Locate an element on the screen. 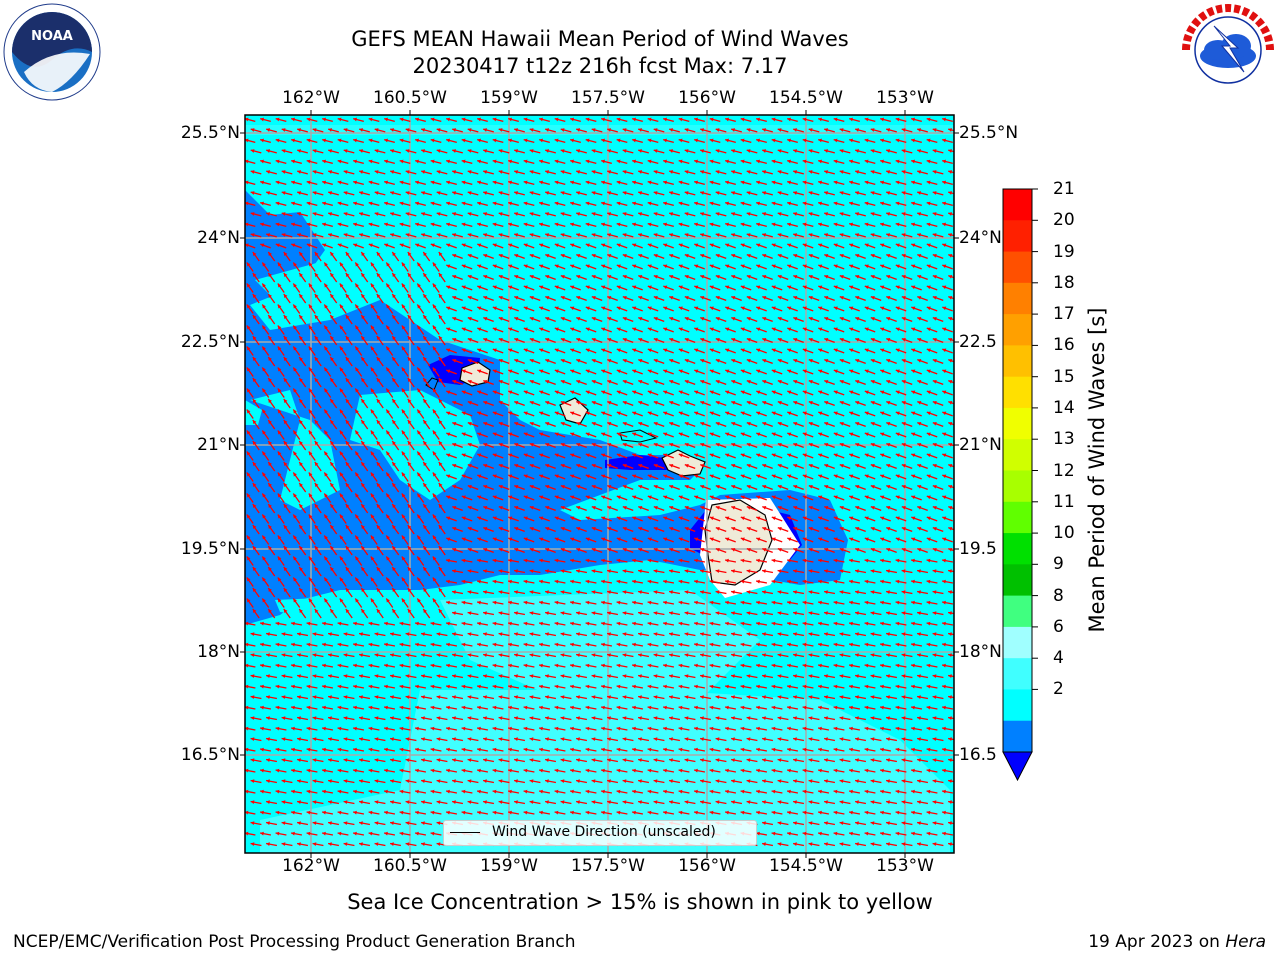 The height and width of the screenshot is (960, 1280). colorbar is located at coordinates (1020, 485).